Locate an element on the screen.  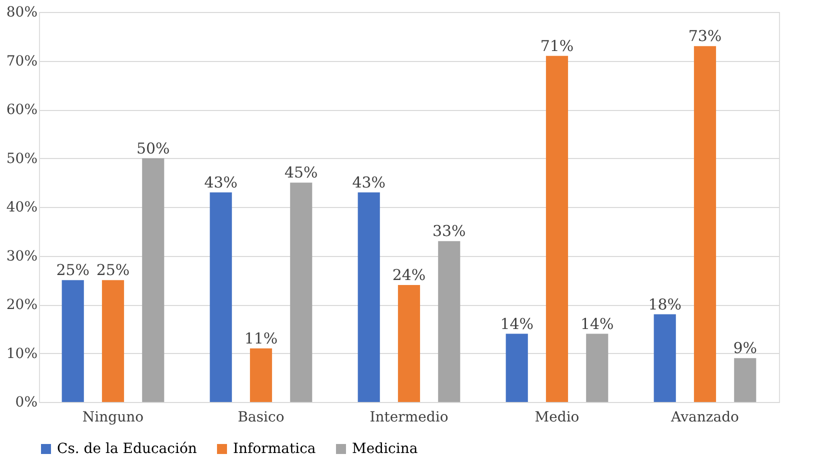
x-tick-label: Avanzado is located at coordinates (704, 418).